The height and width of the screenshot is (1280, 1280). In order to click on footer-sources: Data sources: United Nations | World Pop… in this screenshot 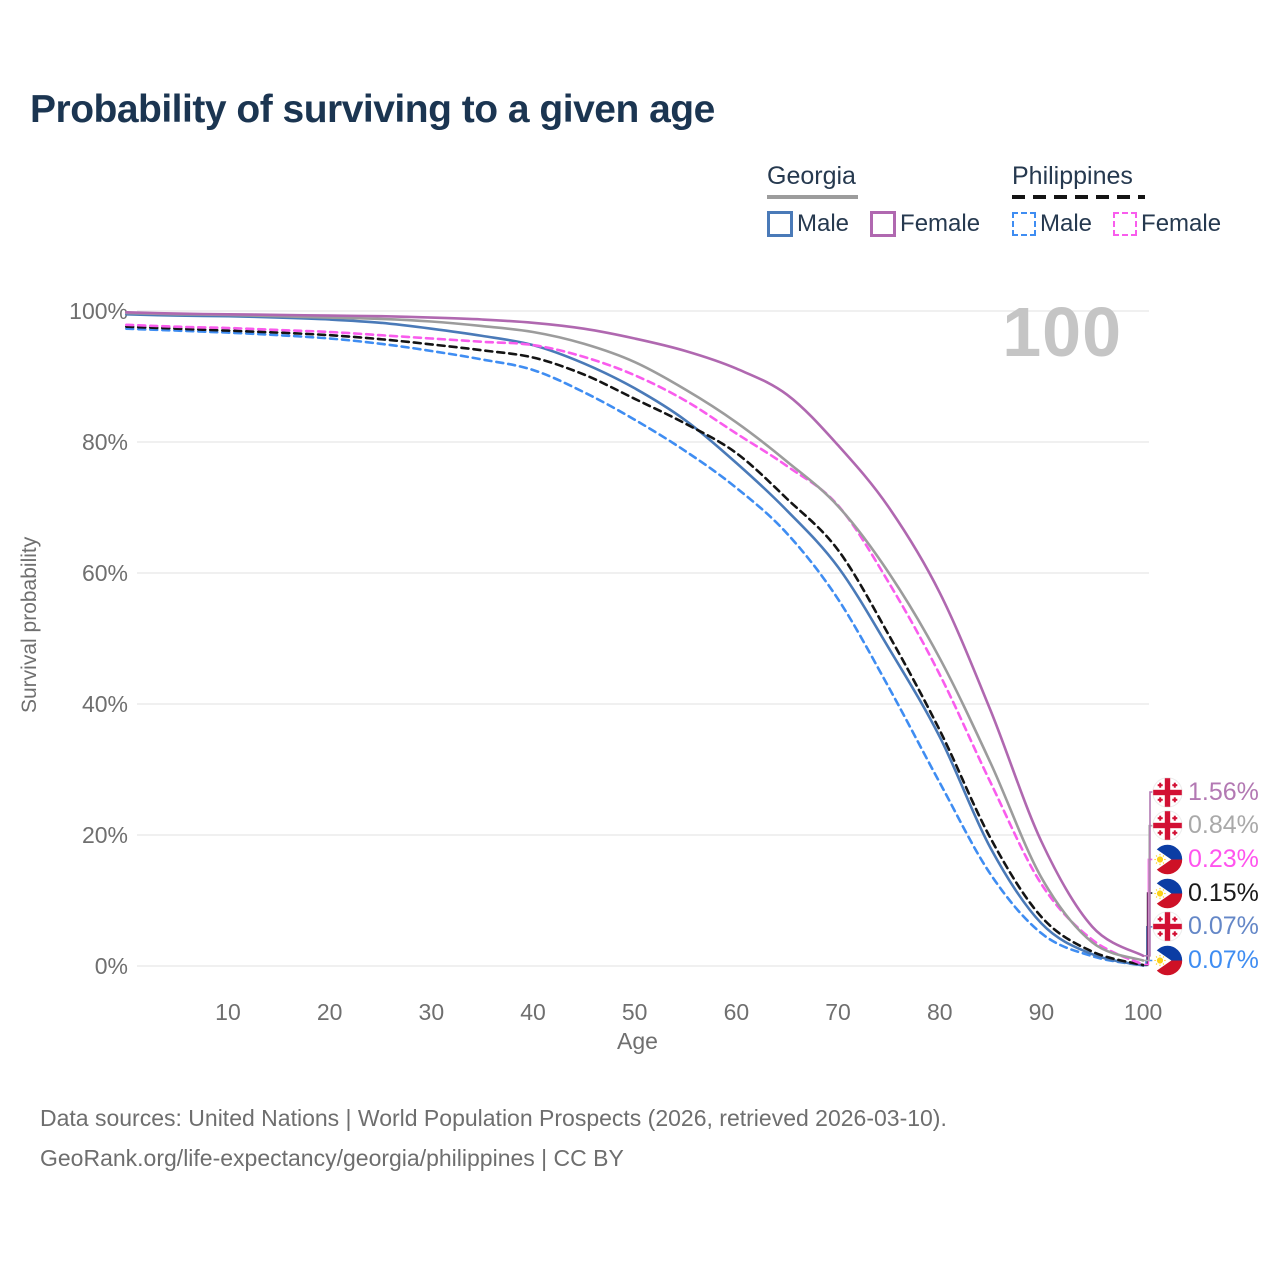, I will do `click(493, 1118)`.